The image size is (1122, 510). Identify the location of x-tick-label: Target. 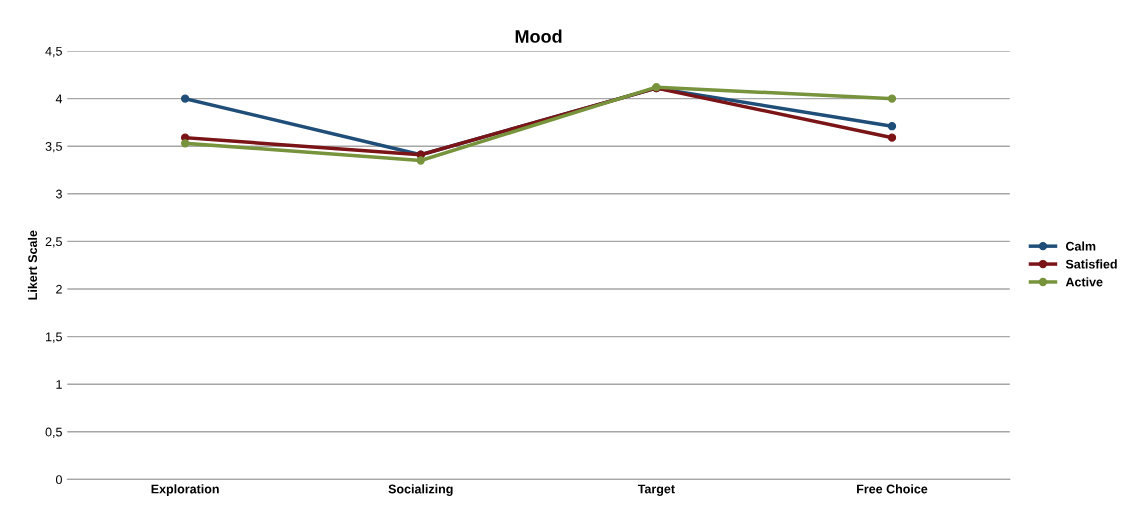
(656, 490).